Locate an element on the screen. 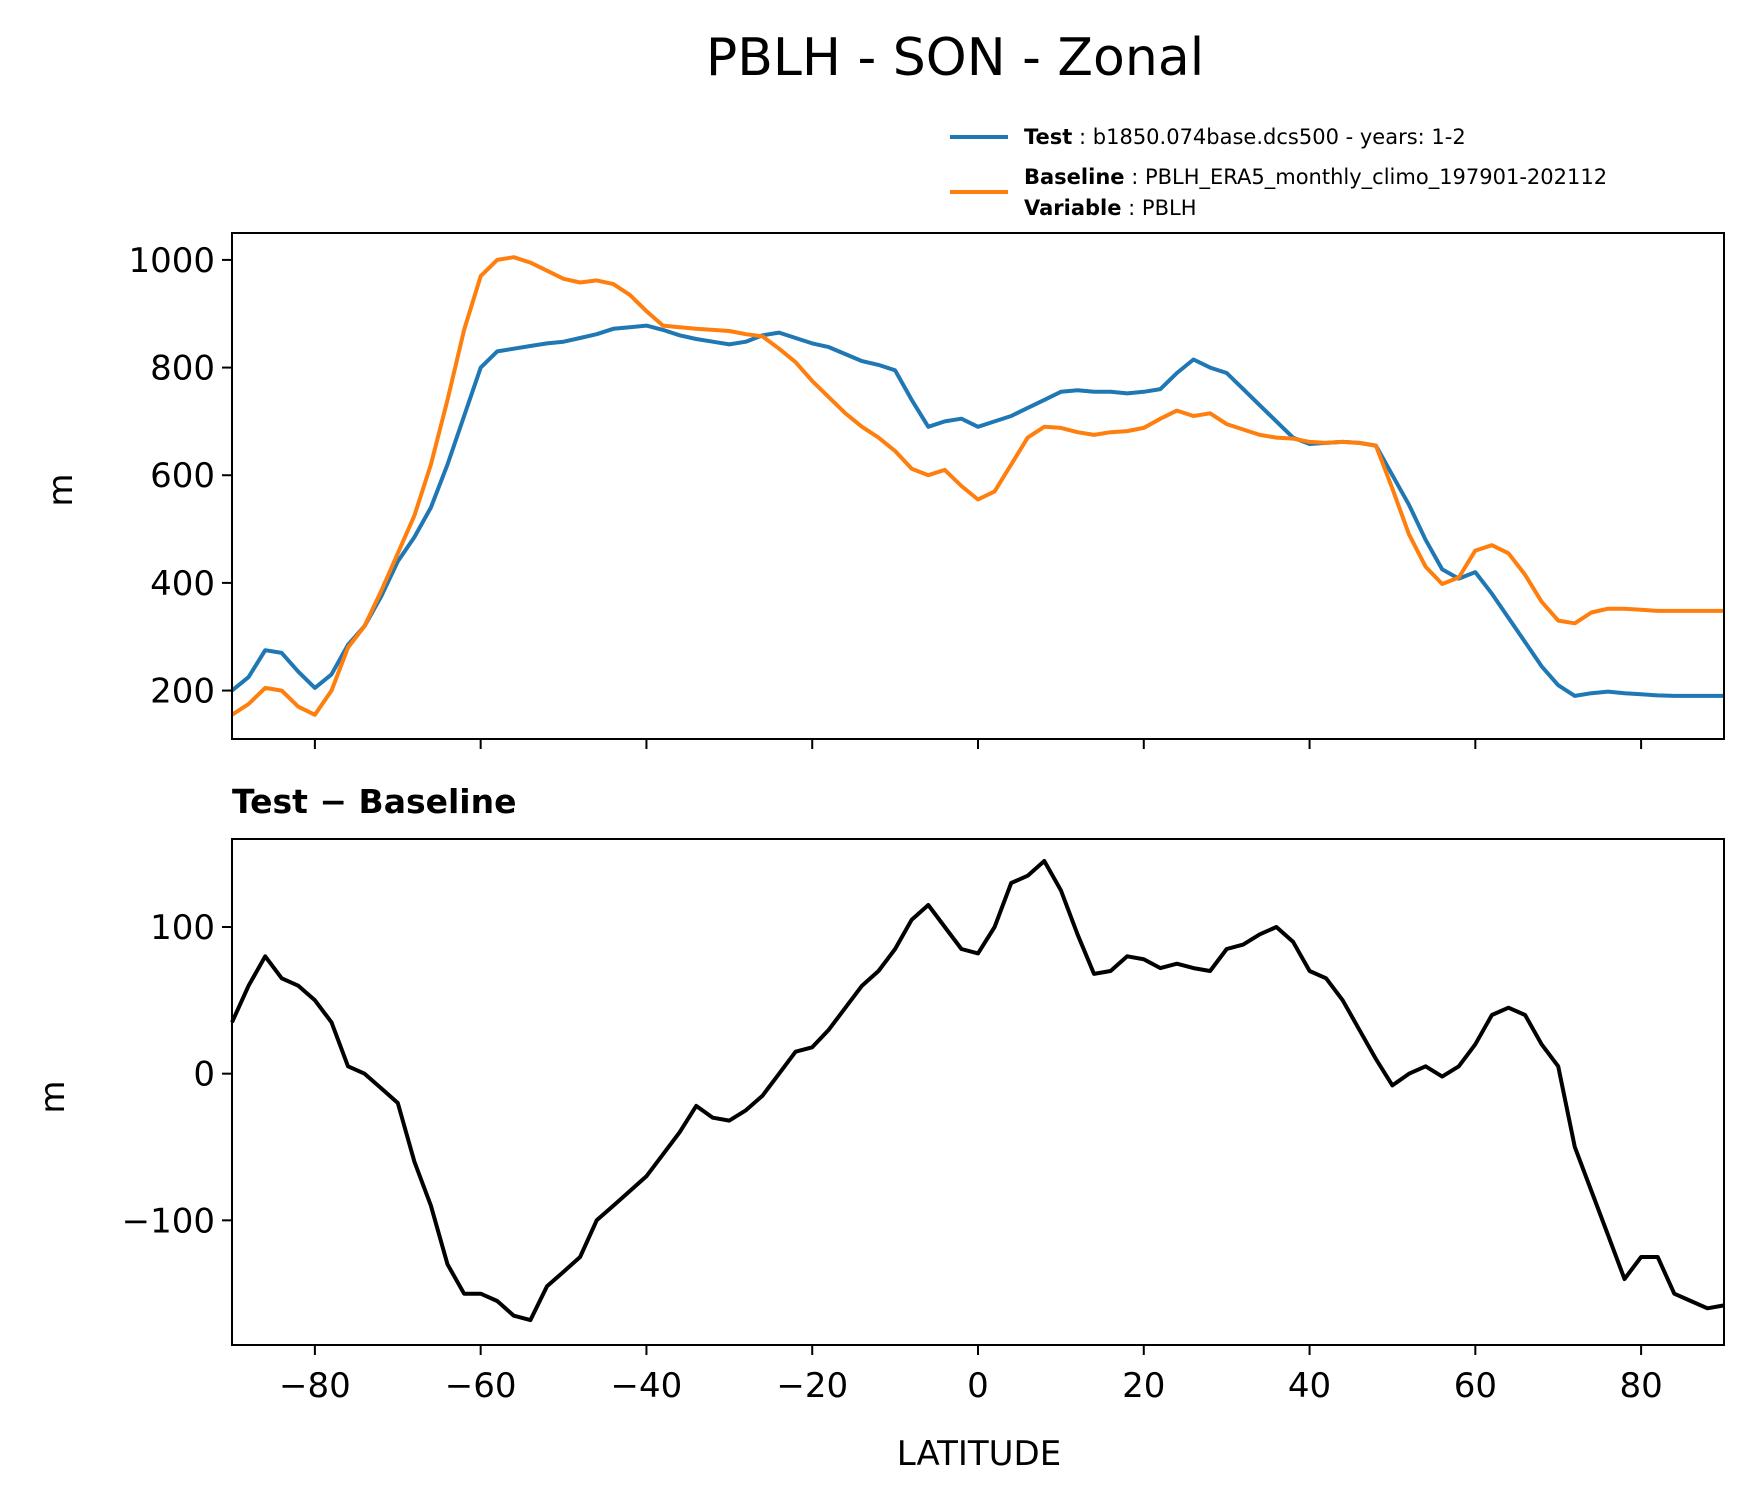 Image resolution: width=1748 pixels, height=1496 pixels. top-ytick-label: 800 is located at coordinates (182, 369).